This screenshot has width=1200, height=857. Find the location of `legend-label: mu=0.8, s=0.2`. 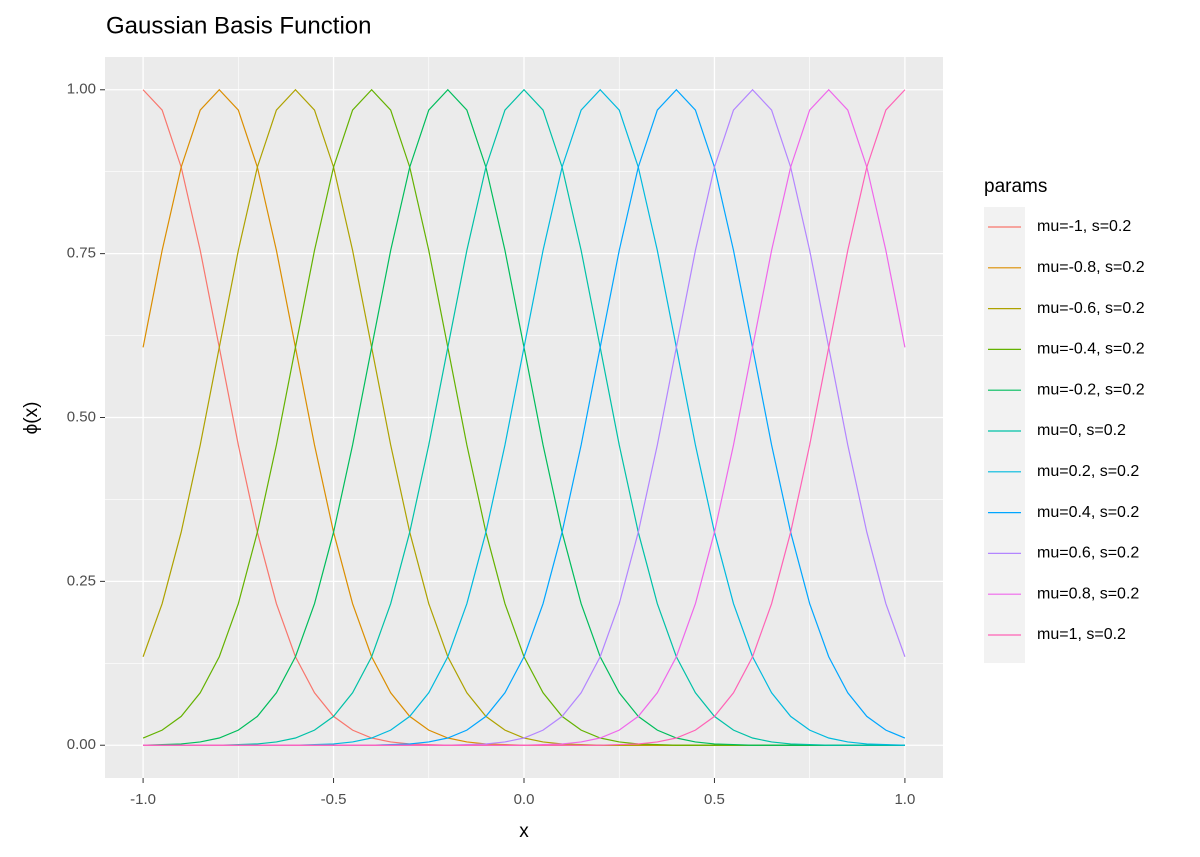

legend-label: mu=0.8, s=0.2 is located at coordinates (1088, 593).